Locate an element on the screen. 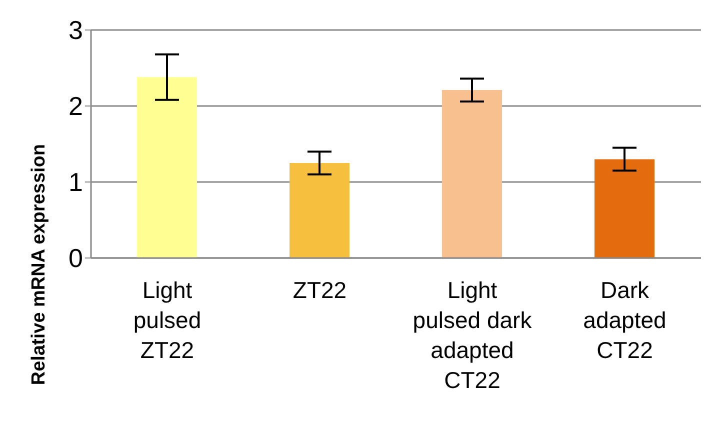 The width and height of the screenshot is (709, 426). x-tick-label: Light pulsed ZT22 is located at coordinates (167, 320).